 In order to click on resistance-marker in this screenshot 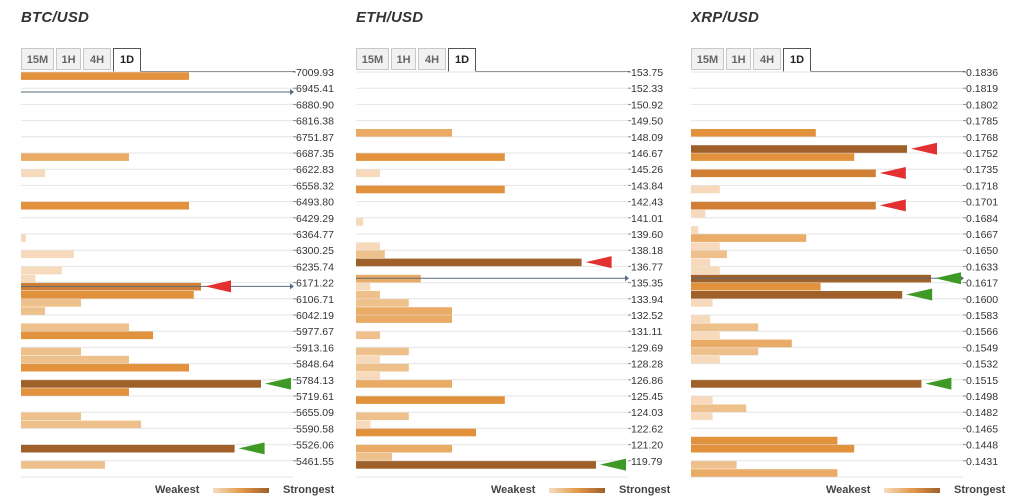, I will do `click(598, 262)`.